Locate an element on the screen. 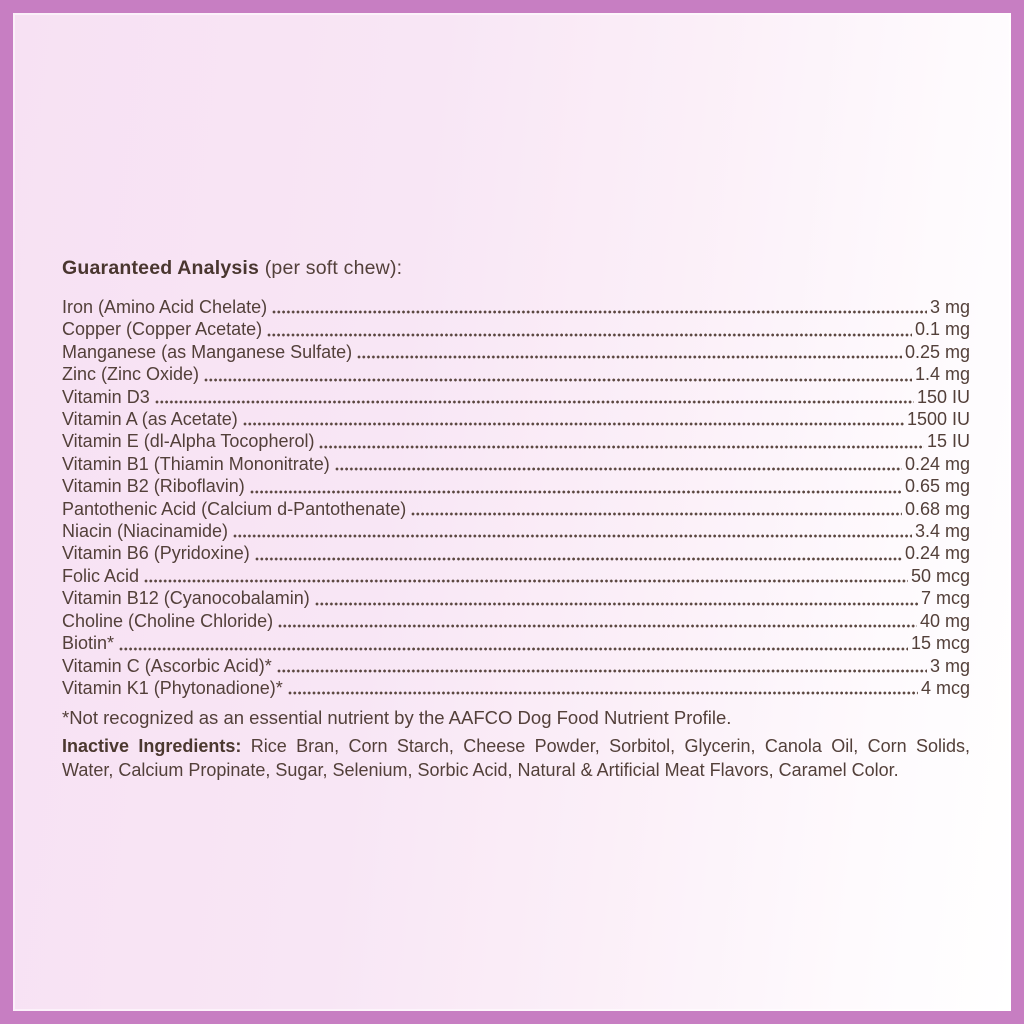  nutrient-row: Vitamin A (as Acetate) 1500 IU is located at coordinates (516, 419).